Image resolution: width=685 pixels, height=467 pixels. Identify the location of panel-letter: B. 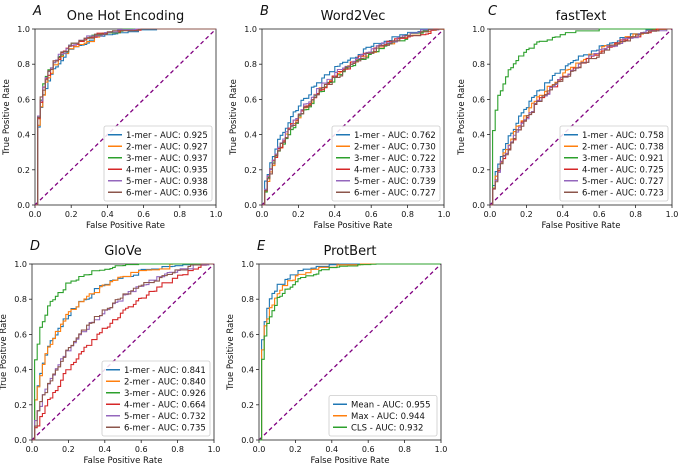
(264, 11).